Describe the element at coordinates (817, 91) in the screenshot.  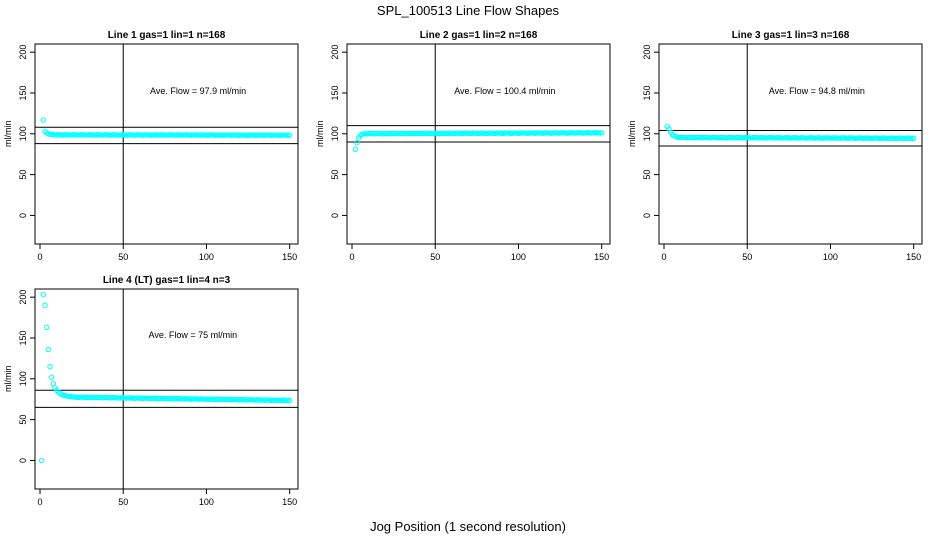
I see `average-flow-annotation: Ave. Flow = 94.8 ml/min` at that location.